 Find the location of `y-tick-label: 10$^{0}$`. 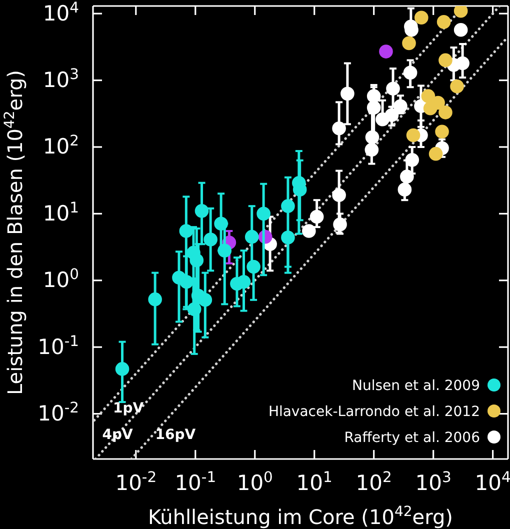

y-tick-label: 10$^{0}$ is located at coordinates (60, 279).